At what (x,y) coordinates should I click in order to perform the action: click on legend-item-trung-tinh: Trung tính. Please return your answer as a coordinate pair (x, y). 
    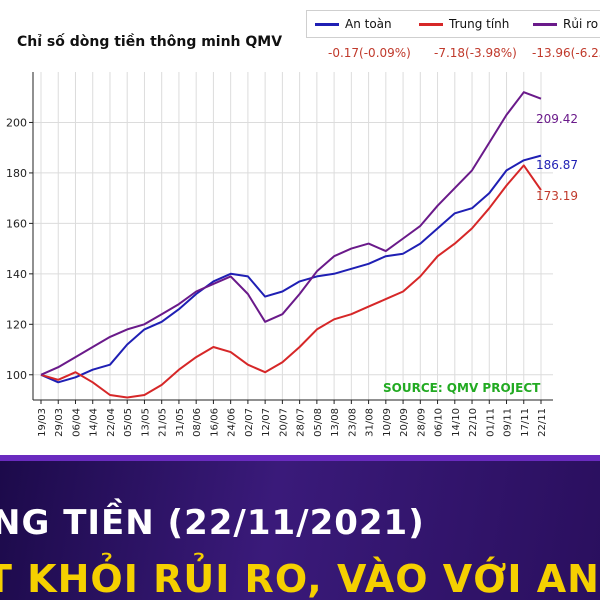
    Looking at the image, I should click on (464, 24).